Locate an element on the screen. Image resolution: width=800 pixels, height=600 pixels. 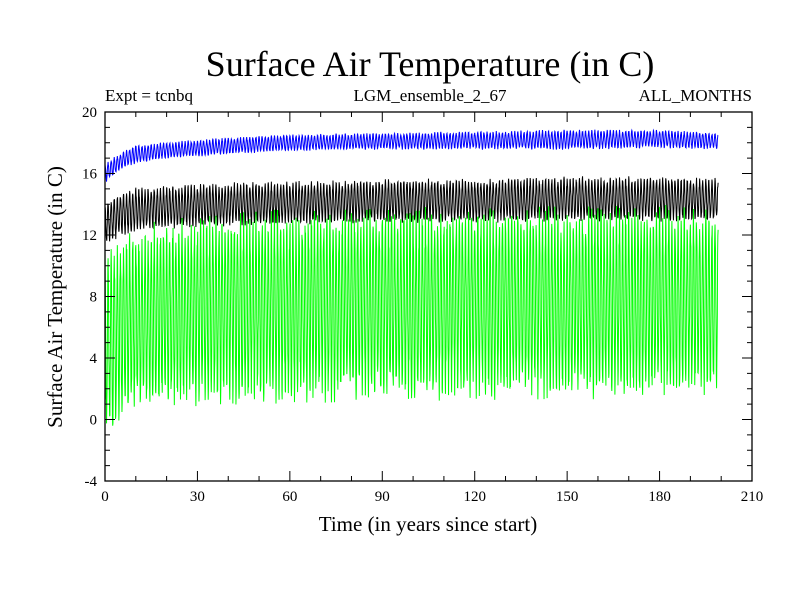
x-tick-label: 30 is located at coordinates (197, 497).